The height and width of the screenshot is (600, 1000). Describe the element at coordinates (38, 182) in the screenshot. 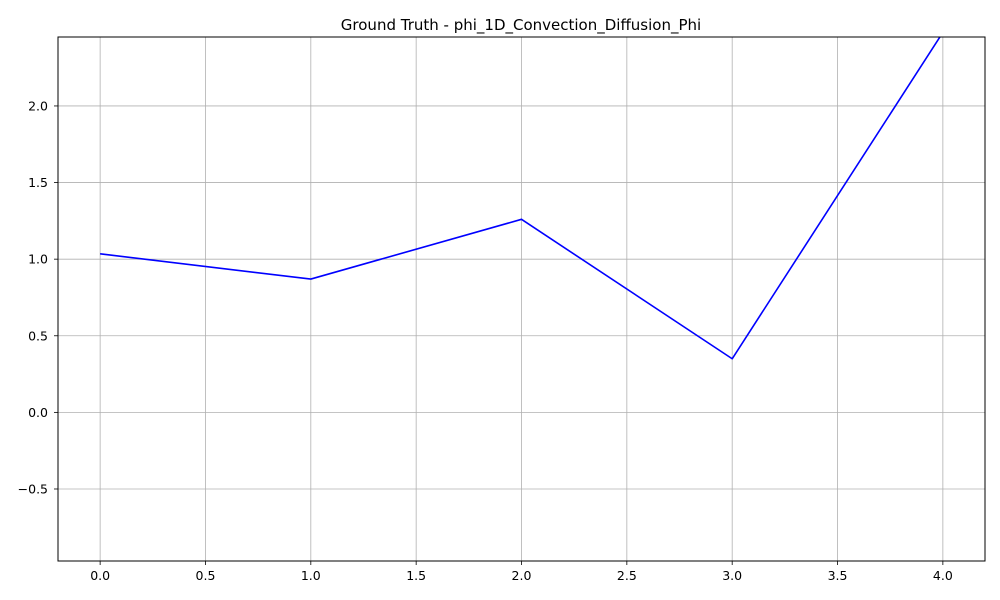

I see `y-tick-label: 1.5` at that location.